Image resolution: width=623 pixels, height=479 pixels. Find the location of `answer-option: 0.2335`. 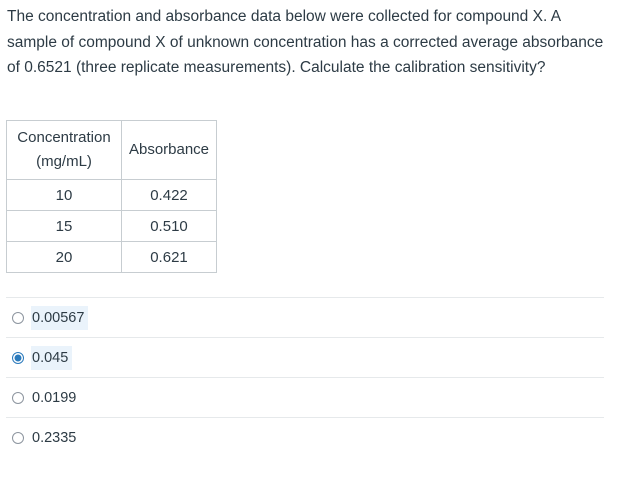

answer-option: 0.2335 is located at coordinates (305, 437).